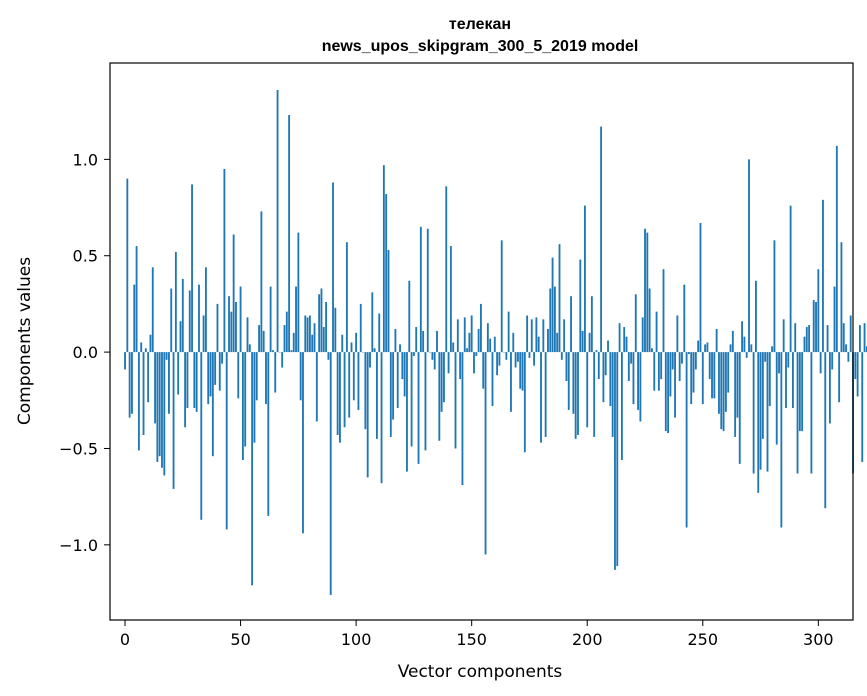 This screenshot has width=867, height=696. What do you see at coordinates (125, 639) in the screenshot?
I see `x-tick-label: 0` at bounding box center [125, 639].